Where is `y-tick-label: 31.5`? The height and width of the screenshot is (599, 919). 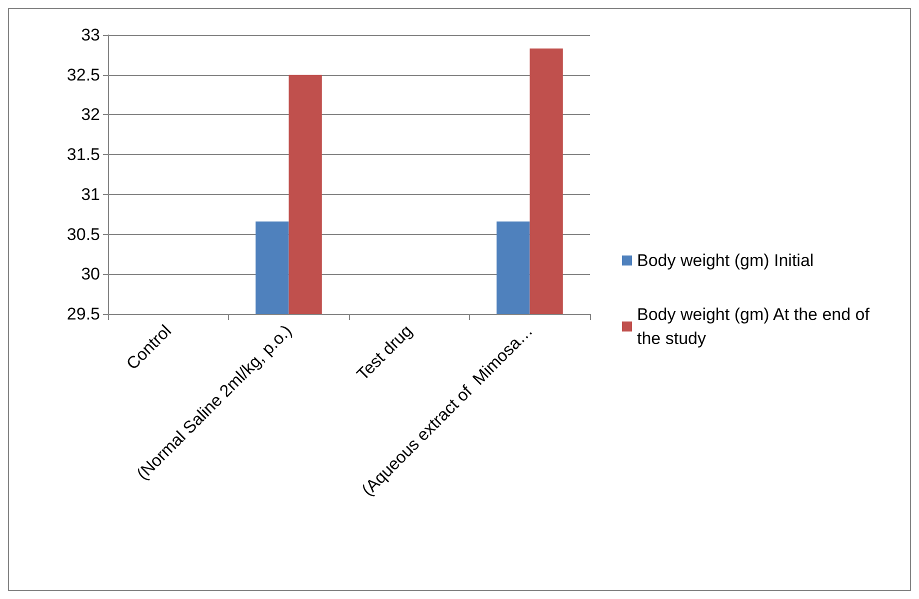
y-tick-label: 31.5 is located at coordinates (83, 154).